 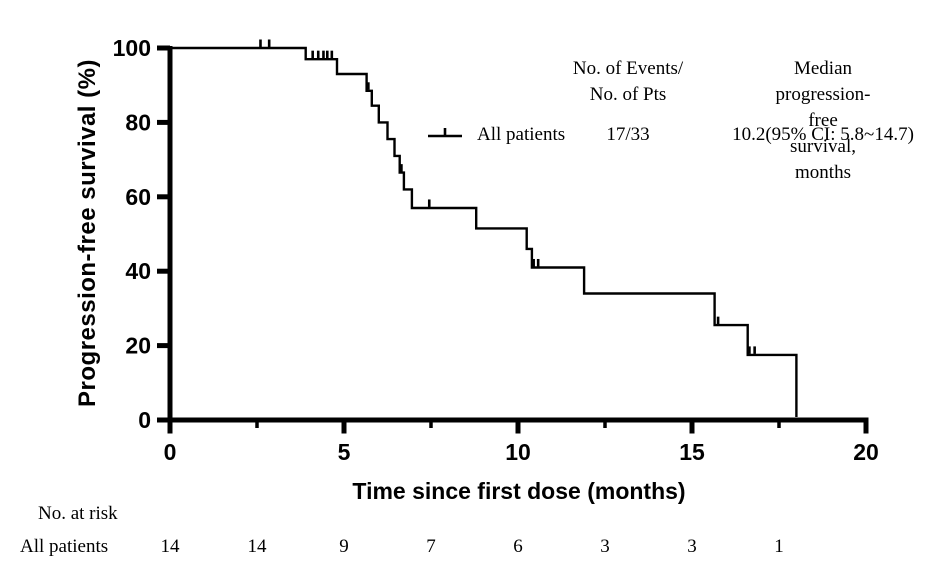 I want to click on y-tick-label: 100, so click(x=132, y=48).